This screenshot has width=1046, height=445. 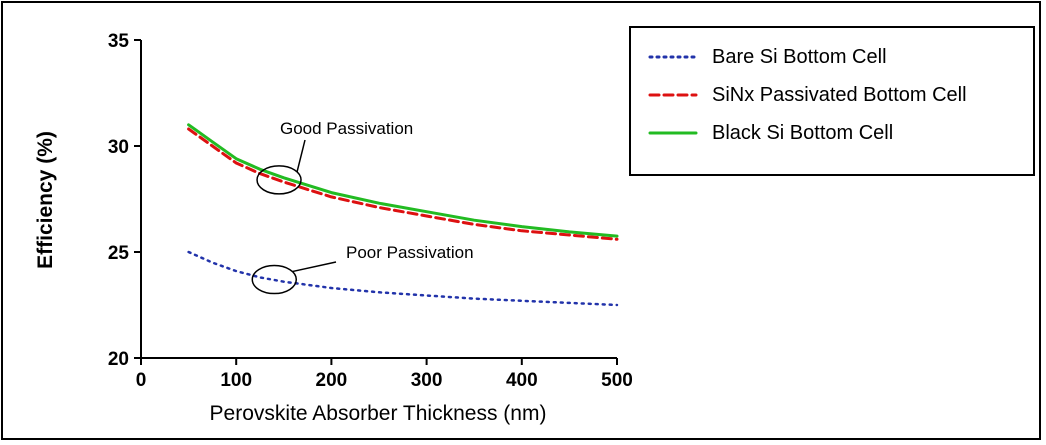 I want to click on x-tick-label: 100, so click(x=236, y=380).